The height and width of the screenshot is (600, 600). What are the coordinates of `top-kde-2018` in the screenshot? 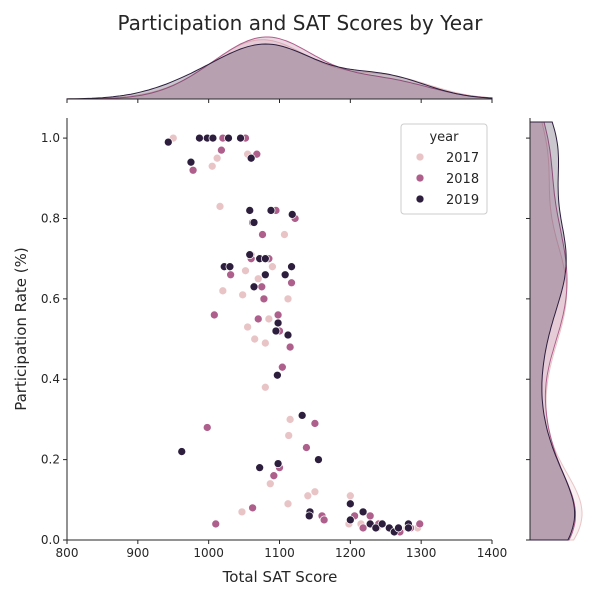 It's located at (280, 68).